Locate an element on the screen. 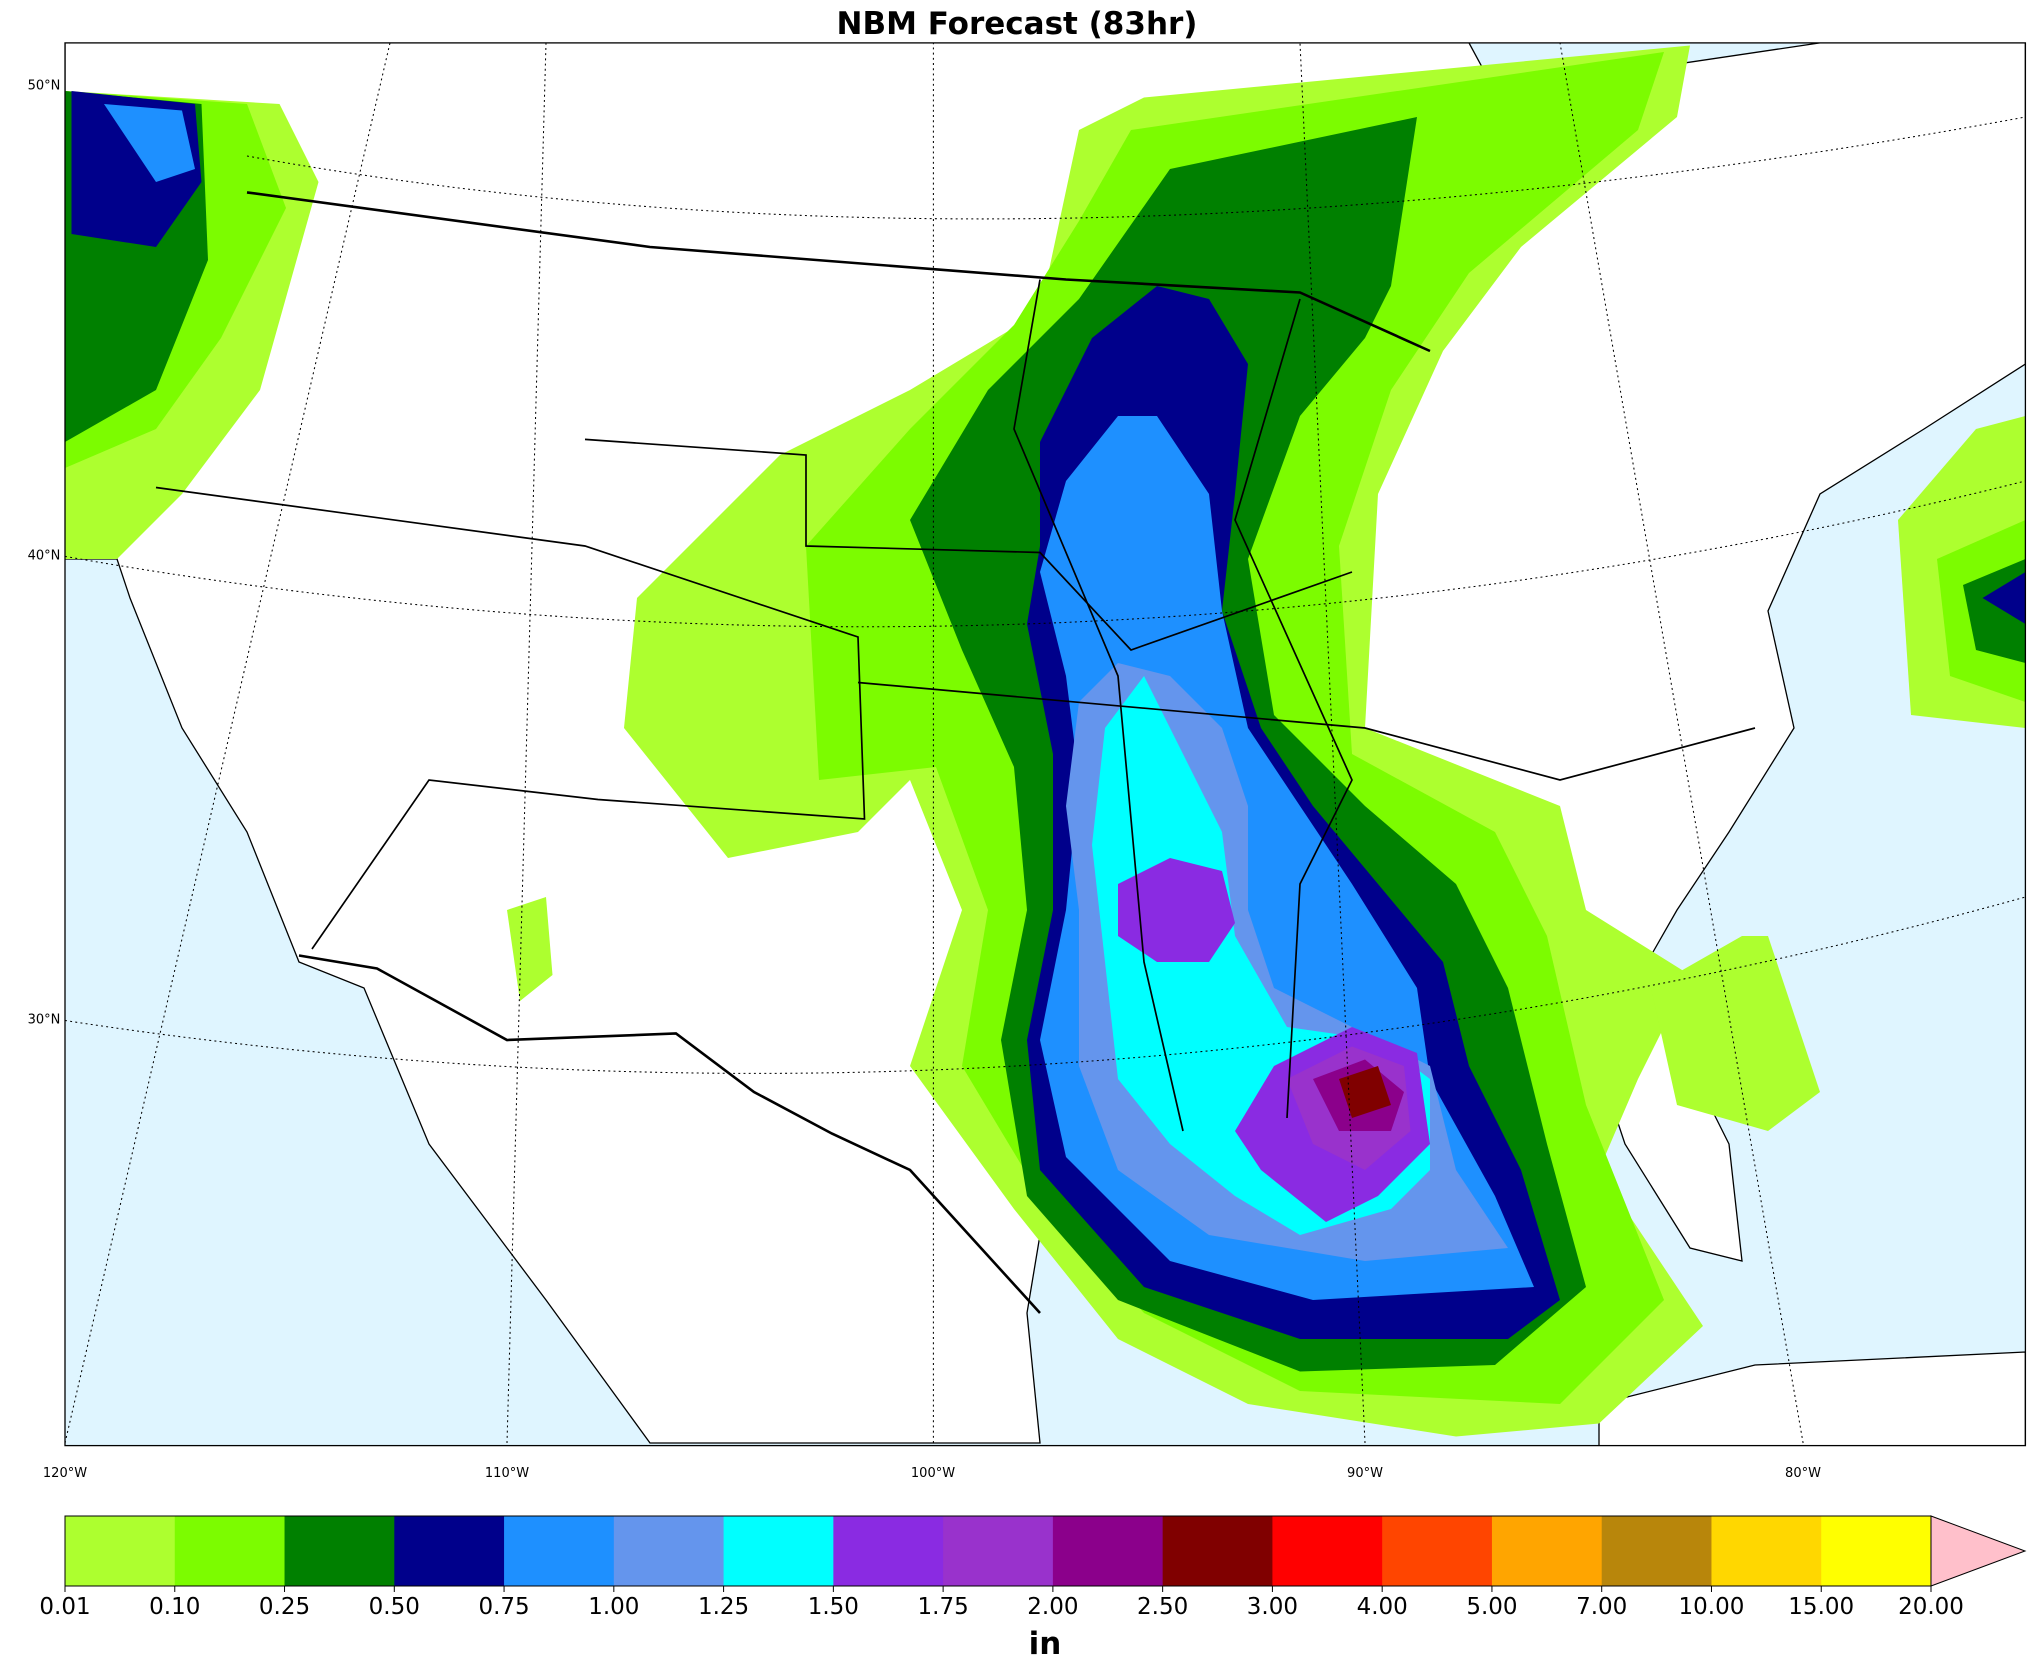 The image size is (2034, 1666). colorbar-frame is located at coordinates (998, 1551).